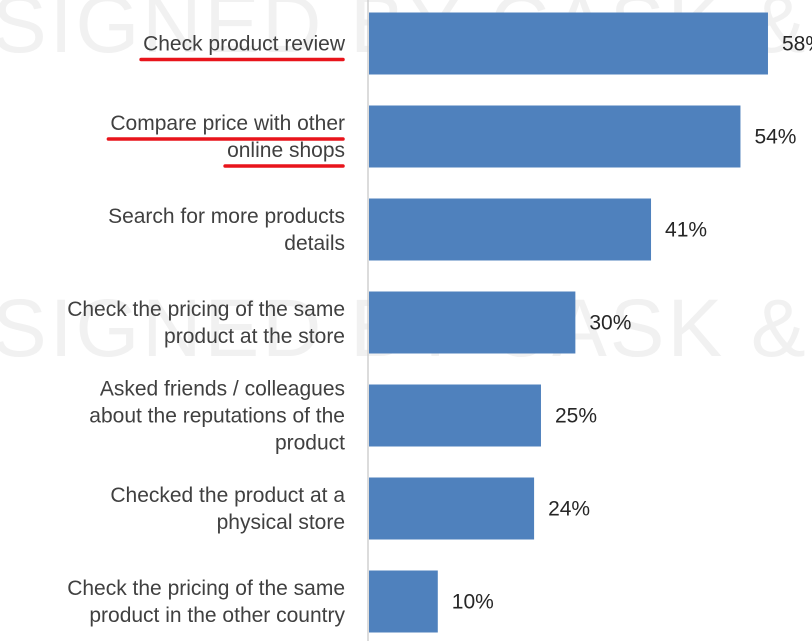 The image size is (812, 641). What do you see at coordinates (775, 137) in the screenshot?
I see `value-label-2: 54%` at bounding box center [775, 137].